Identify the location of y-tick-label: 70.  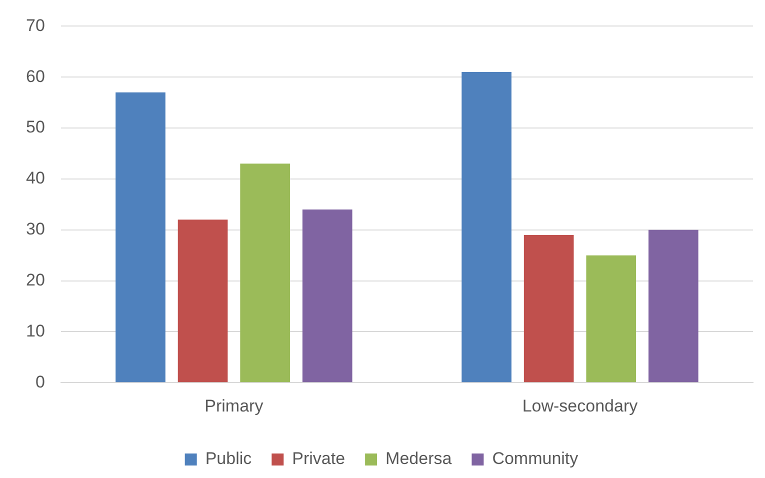
(35, 25).